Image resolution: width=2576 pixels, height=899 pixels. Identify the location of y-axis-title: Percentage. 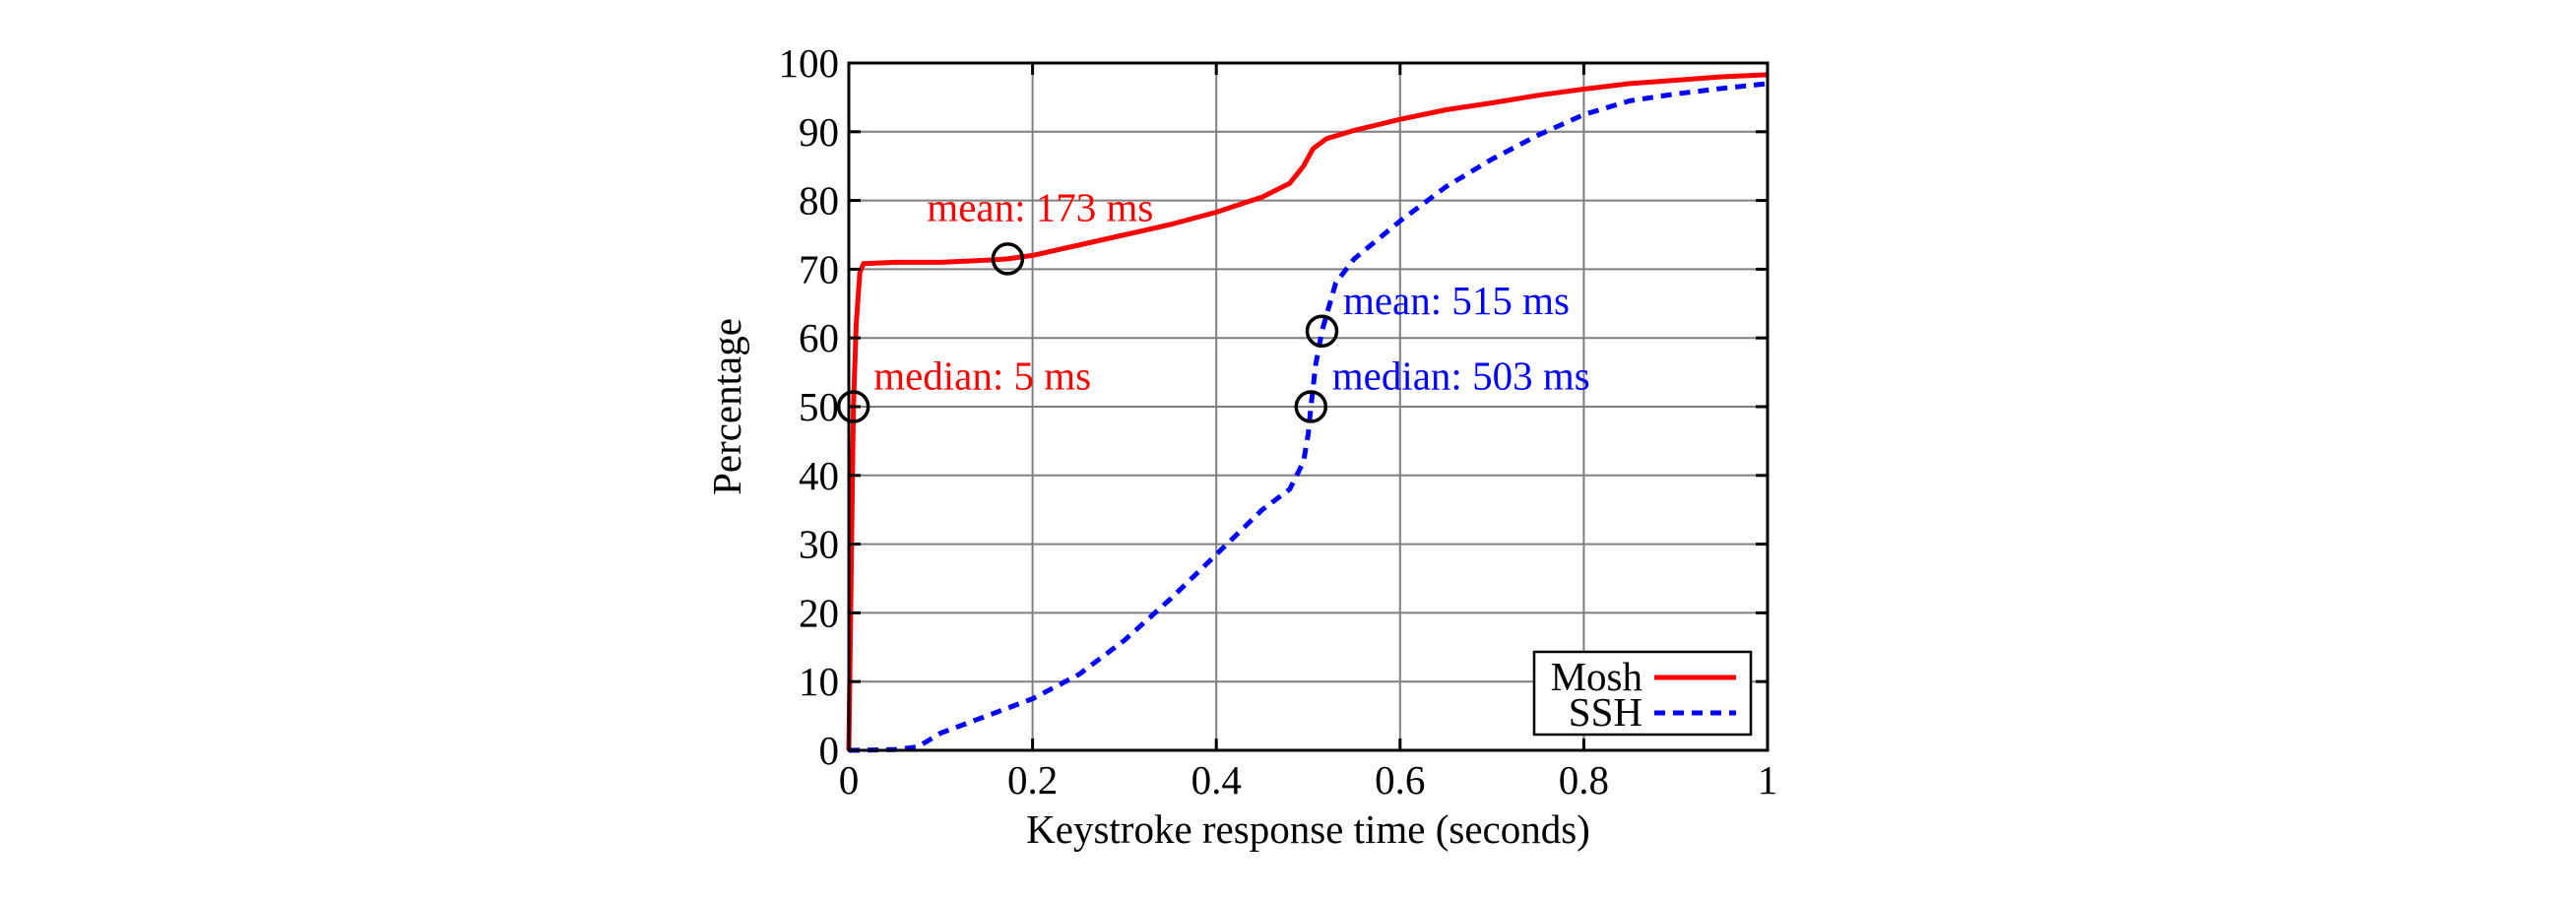
(726, 406).